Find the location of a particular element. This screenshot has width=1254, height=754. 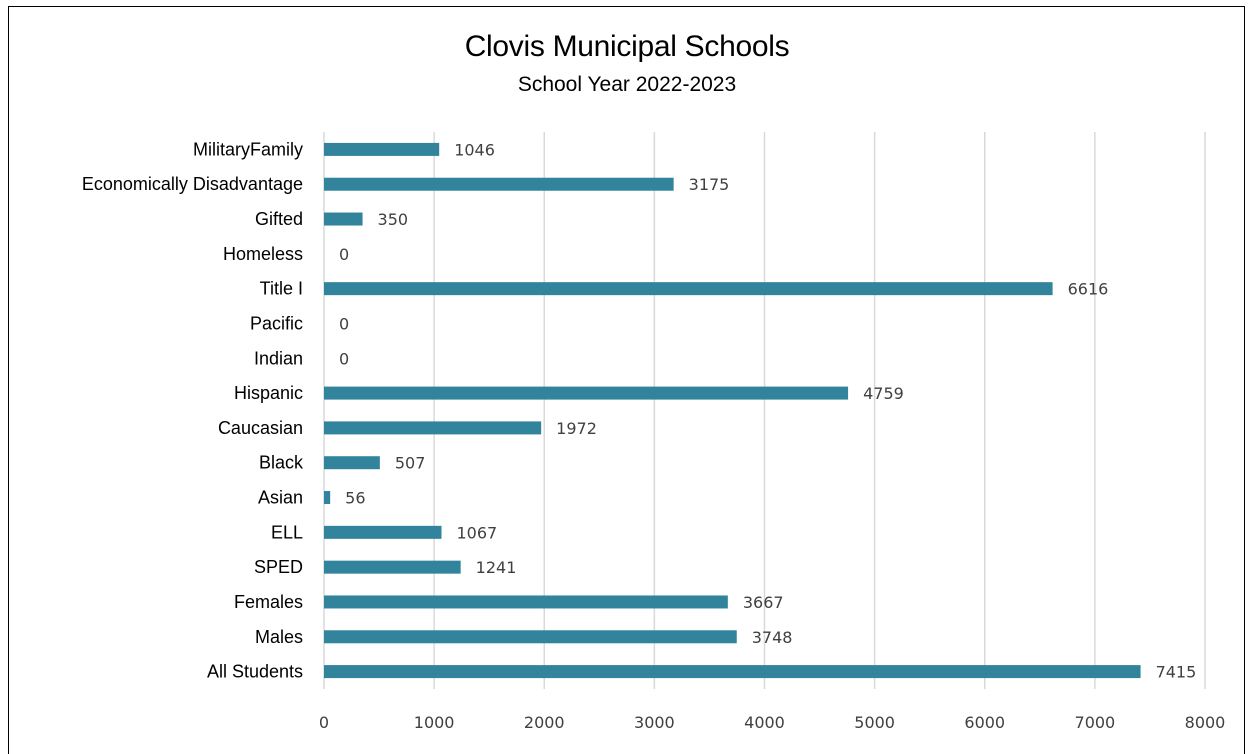

category-label: Caucasian is located at coordinates (260, 428).